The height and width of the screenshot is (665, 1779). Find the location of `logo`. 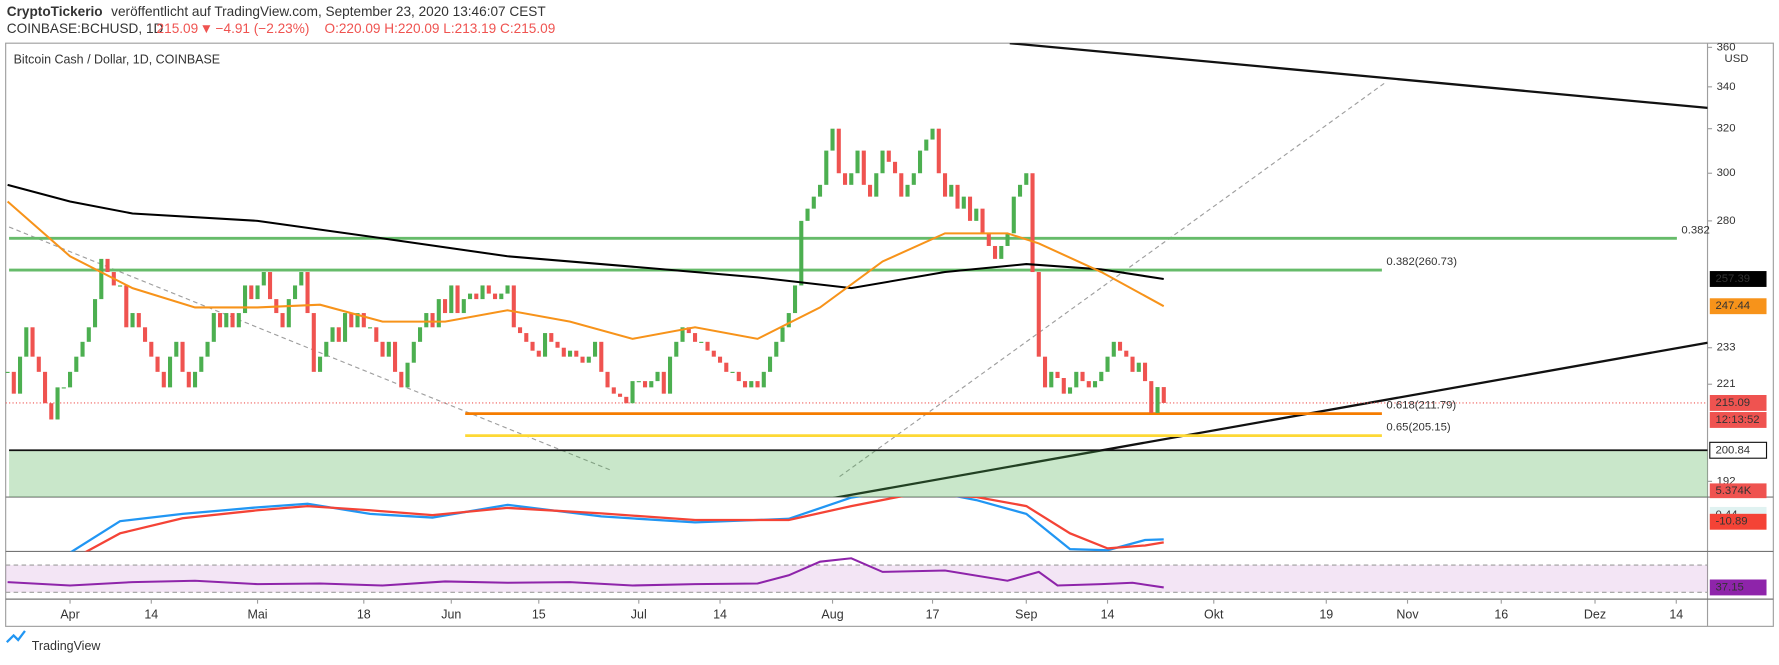

logo is located at coordinates (16, 637).